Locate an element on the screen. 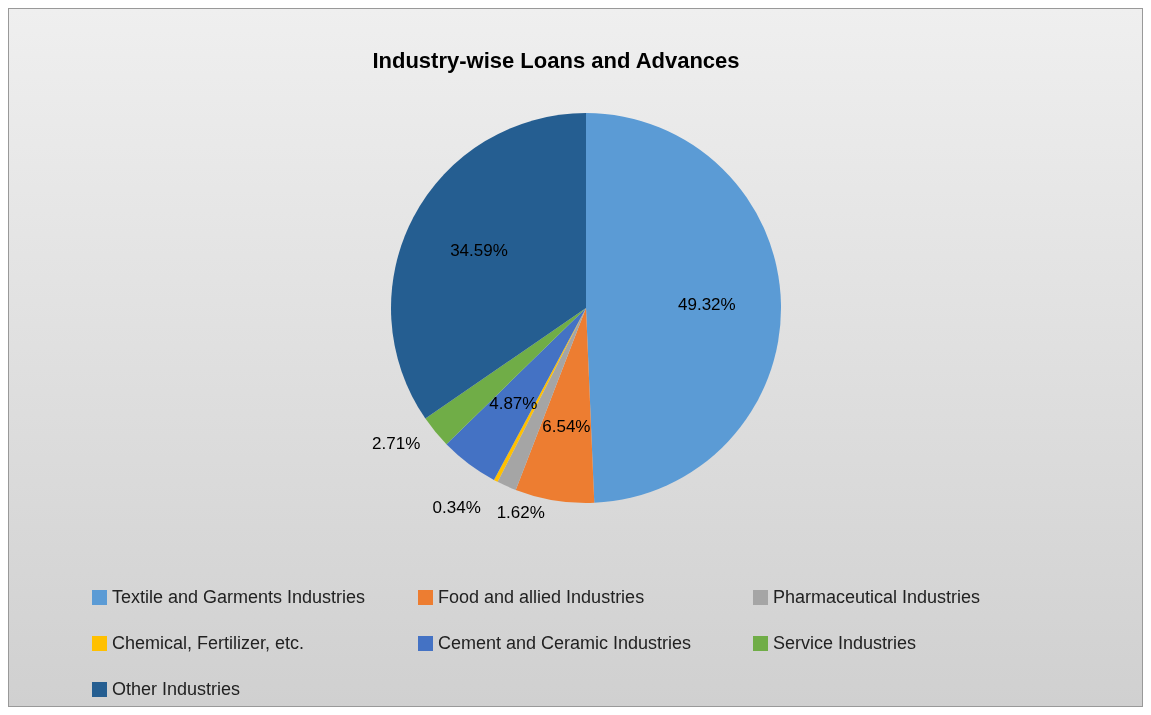  legend-label: Service Industries is located at coordinates (845, 642).